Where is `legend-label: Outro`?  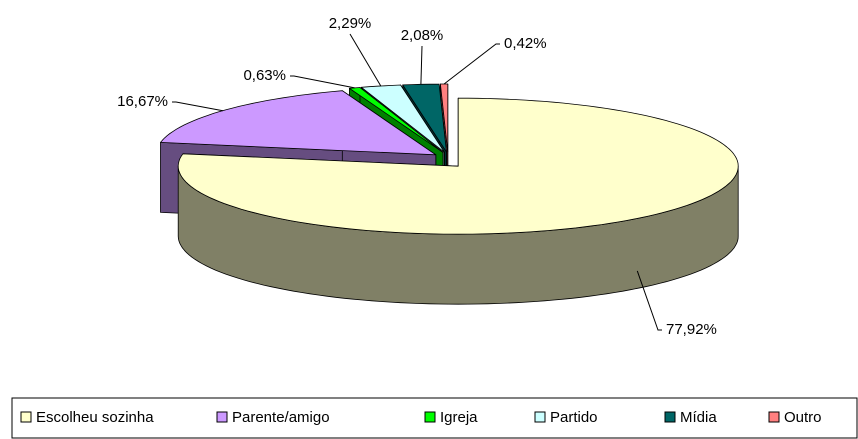
legend-label: Outro is located at coordinates (803, 417).